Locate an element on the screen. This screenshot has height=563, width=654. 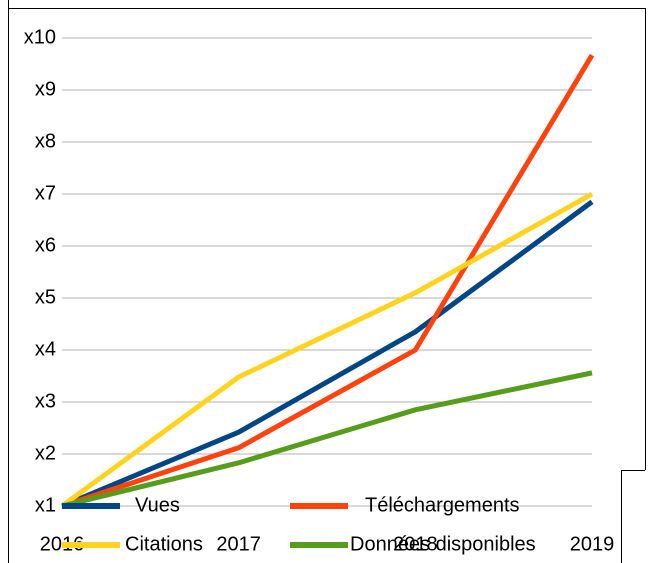
y-tick-label: x10 is located at coordinates (40, 37).